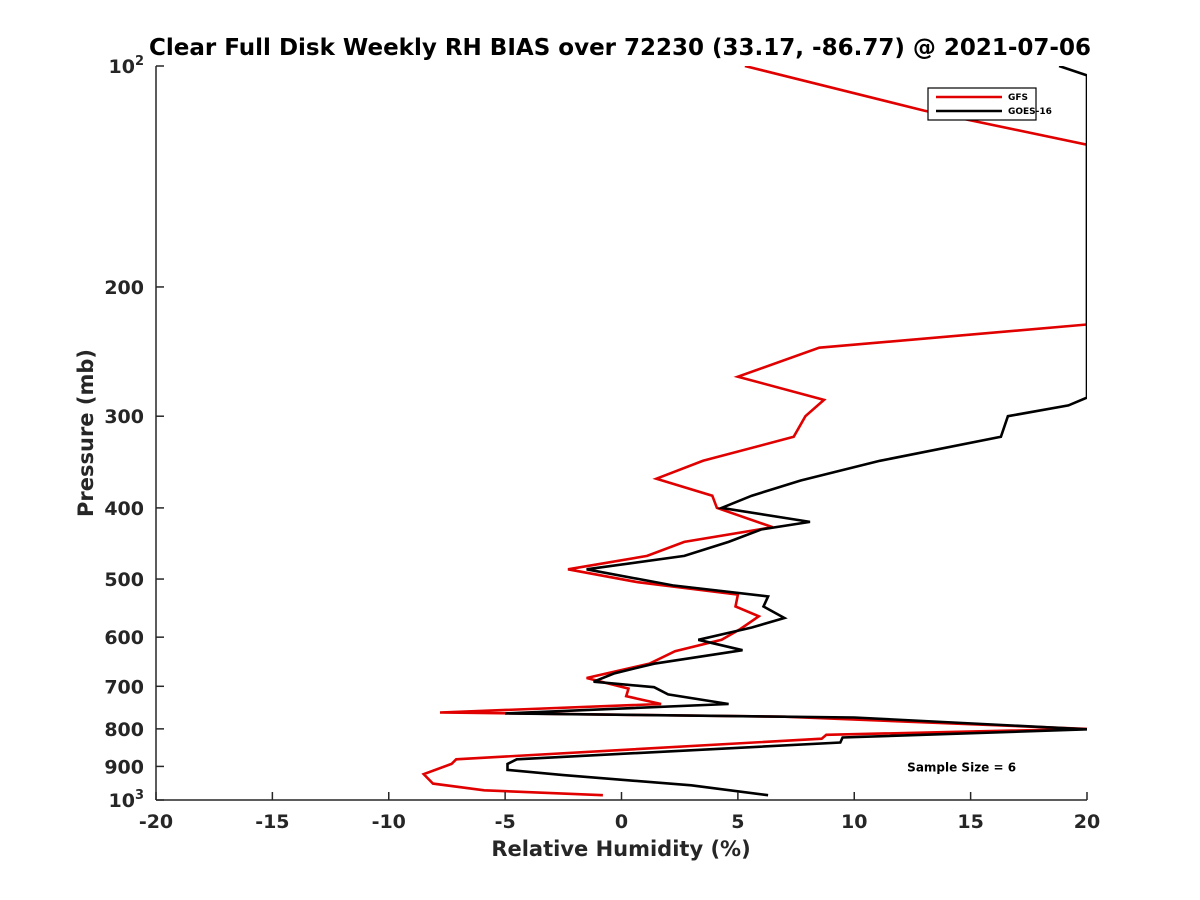  Describe the element at coordinates (124, 580) in the screenshot. I see `y-tick-label: 500` at that location.